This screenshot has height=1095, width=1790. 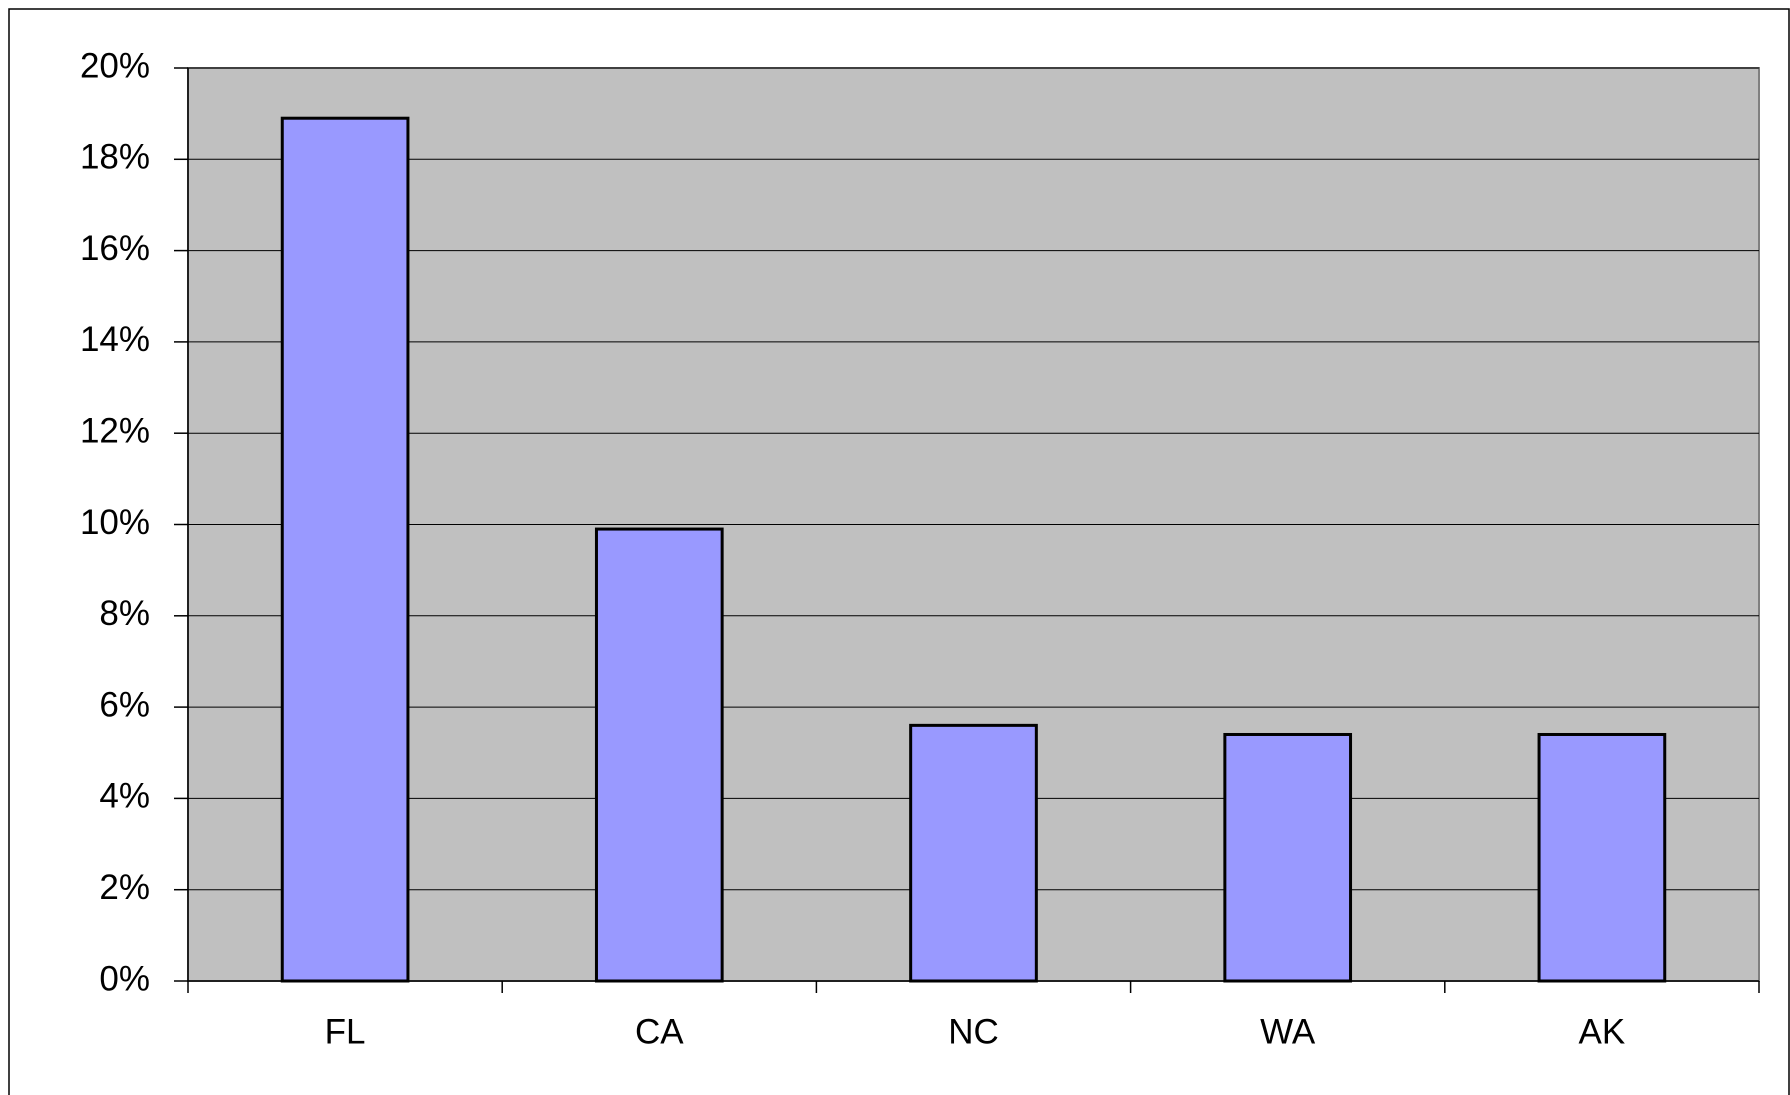 What do you see at coordinates (115, 430) in the screenshot?
I see `y-tick-label: 12%` at bounding box center [115, 430].